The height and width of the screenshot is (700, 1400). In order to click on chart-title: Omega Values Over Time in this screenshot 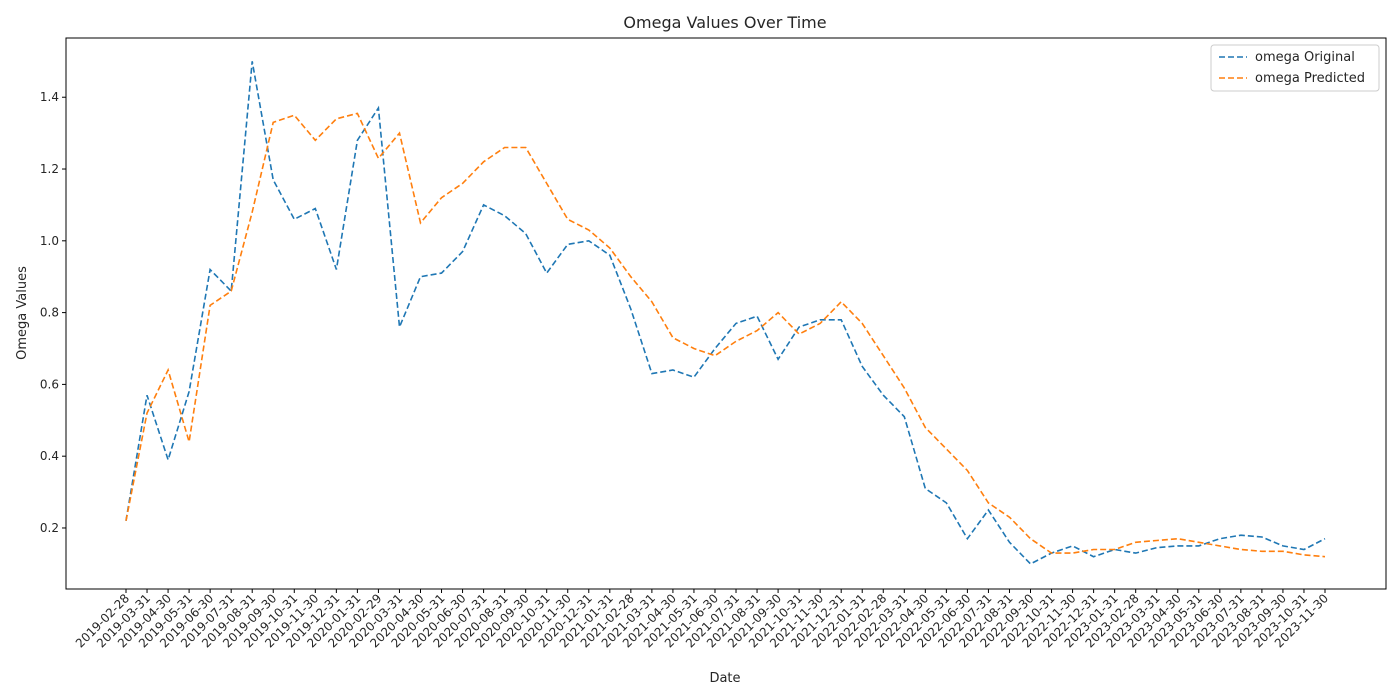, I will do `click(724, 22)`.